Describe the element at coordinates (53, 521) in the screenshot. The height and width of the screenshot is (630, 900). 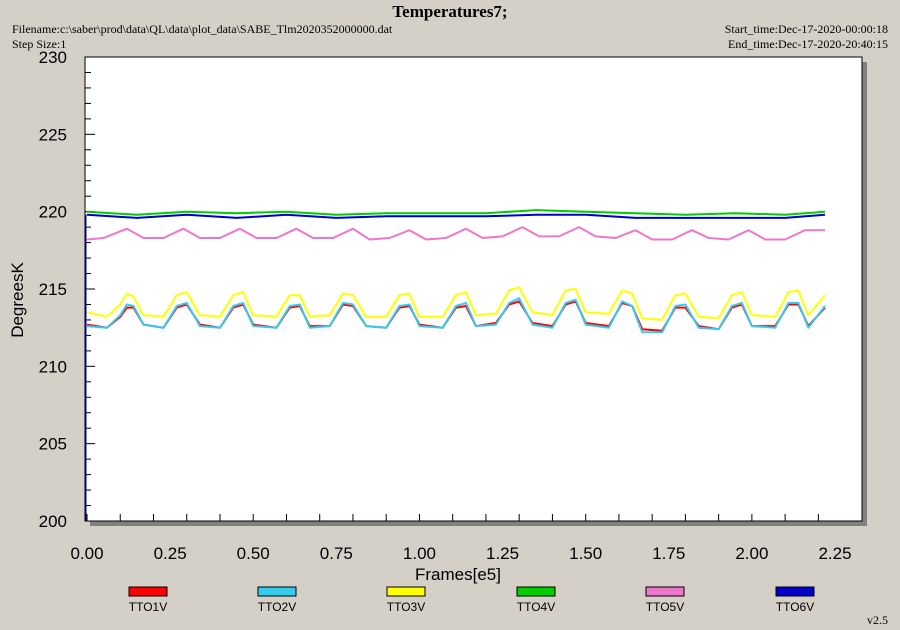
I see `y-tick-label: 200` at that location.